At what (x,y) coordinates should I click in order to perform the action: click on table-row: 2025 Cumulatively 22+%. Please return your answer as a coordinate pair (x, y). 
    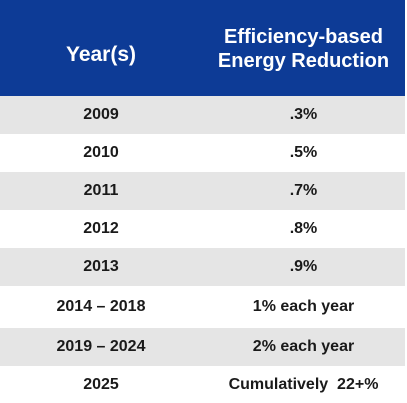
    Looking at the image, I should click on (202, 384).